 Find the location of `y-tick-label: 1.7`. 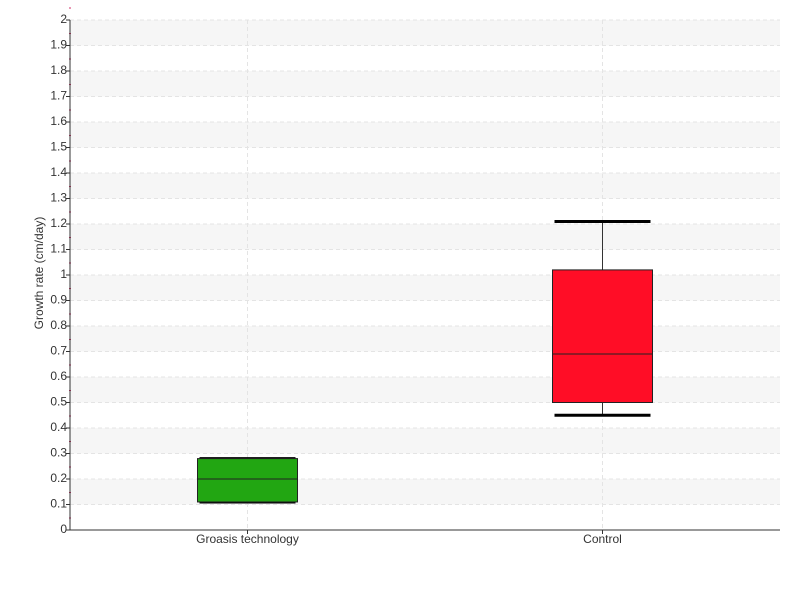

y-tick-label: 1.7 is located at coordinates (58, 96).